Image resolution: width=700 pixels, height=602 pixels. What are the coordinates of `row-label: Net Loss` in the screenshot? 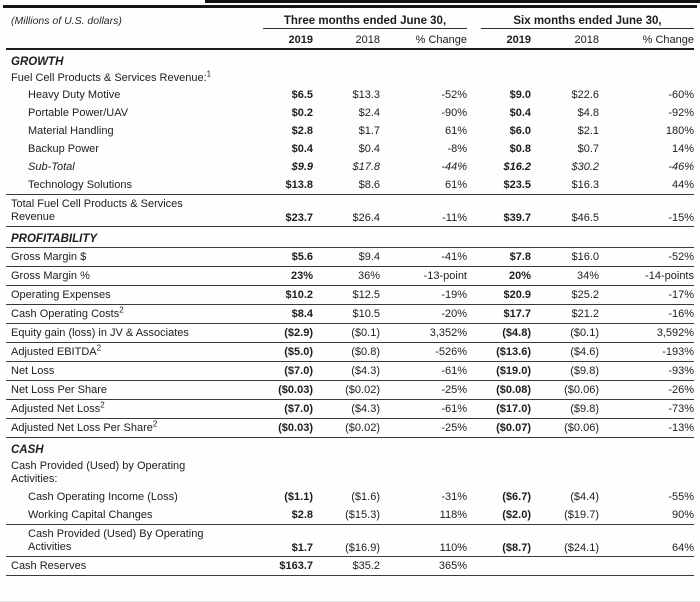 It's located at (33, 371).